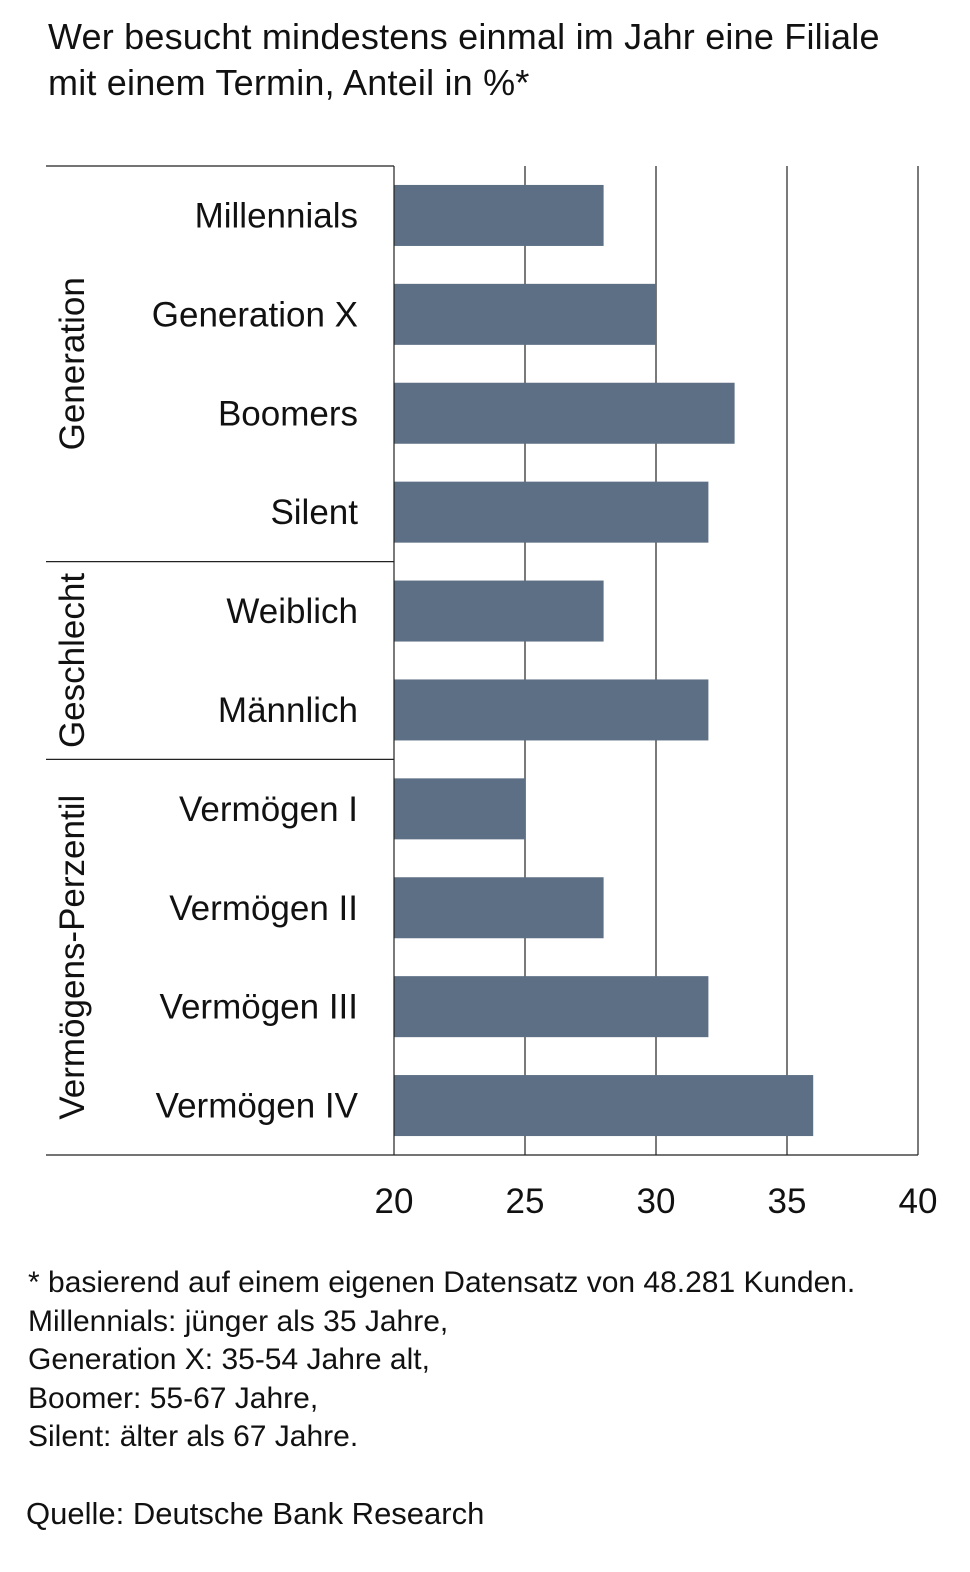  I want to click on category-label: Vermögen II, so click(263, 908).